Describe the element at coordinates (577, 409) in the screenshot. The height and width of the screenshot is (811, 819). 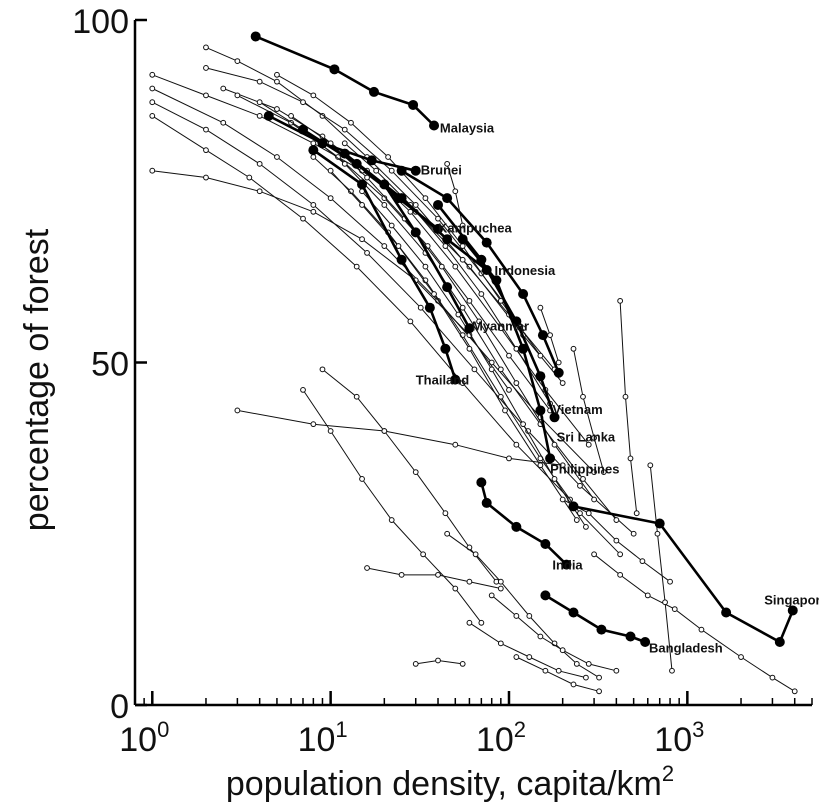
I see `series-label: Vietnam` at that location.